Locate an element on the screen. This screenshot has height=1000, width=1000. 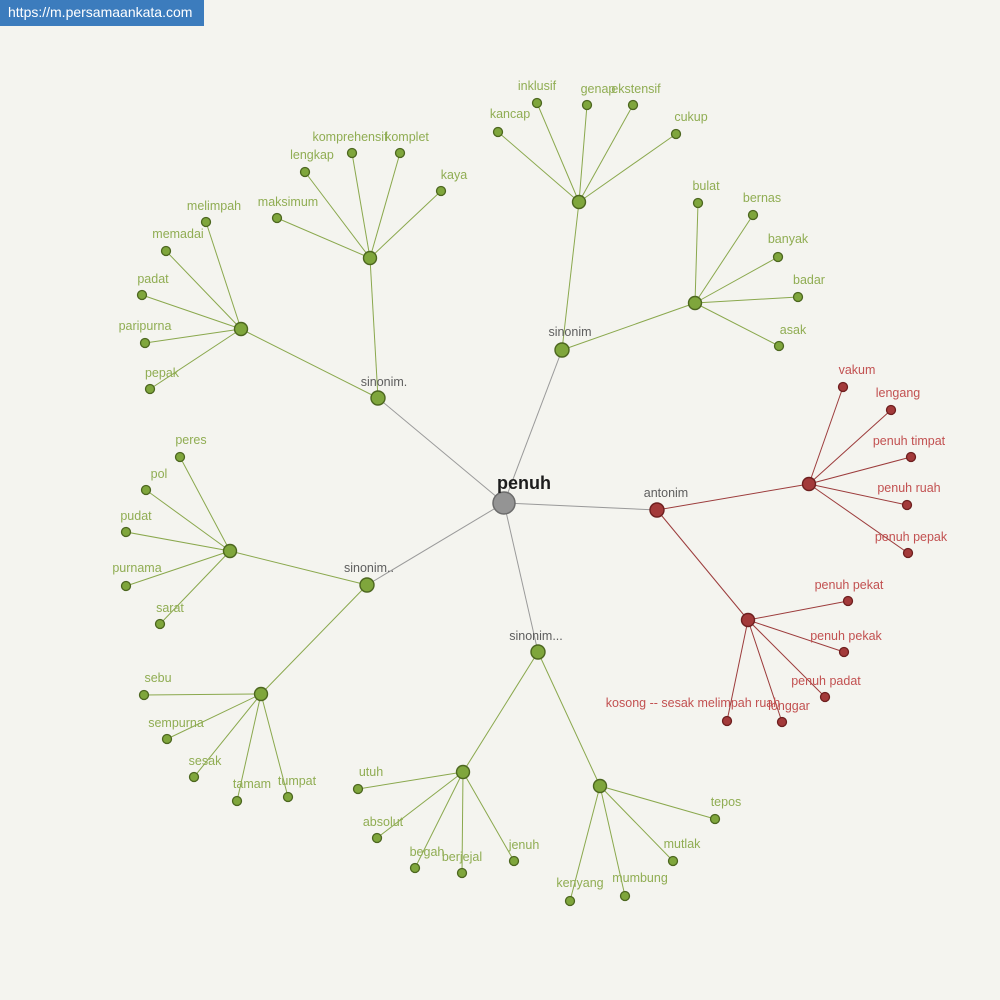
node-hub-e is located at coordinates (230, 551).